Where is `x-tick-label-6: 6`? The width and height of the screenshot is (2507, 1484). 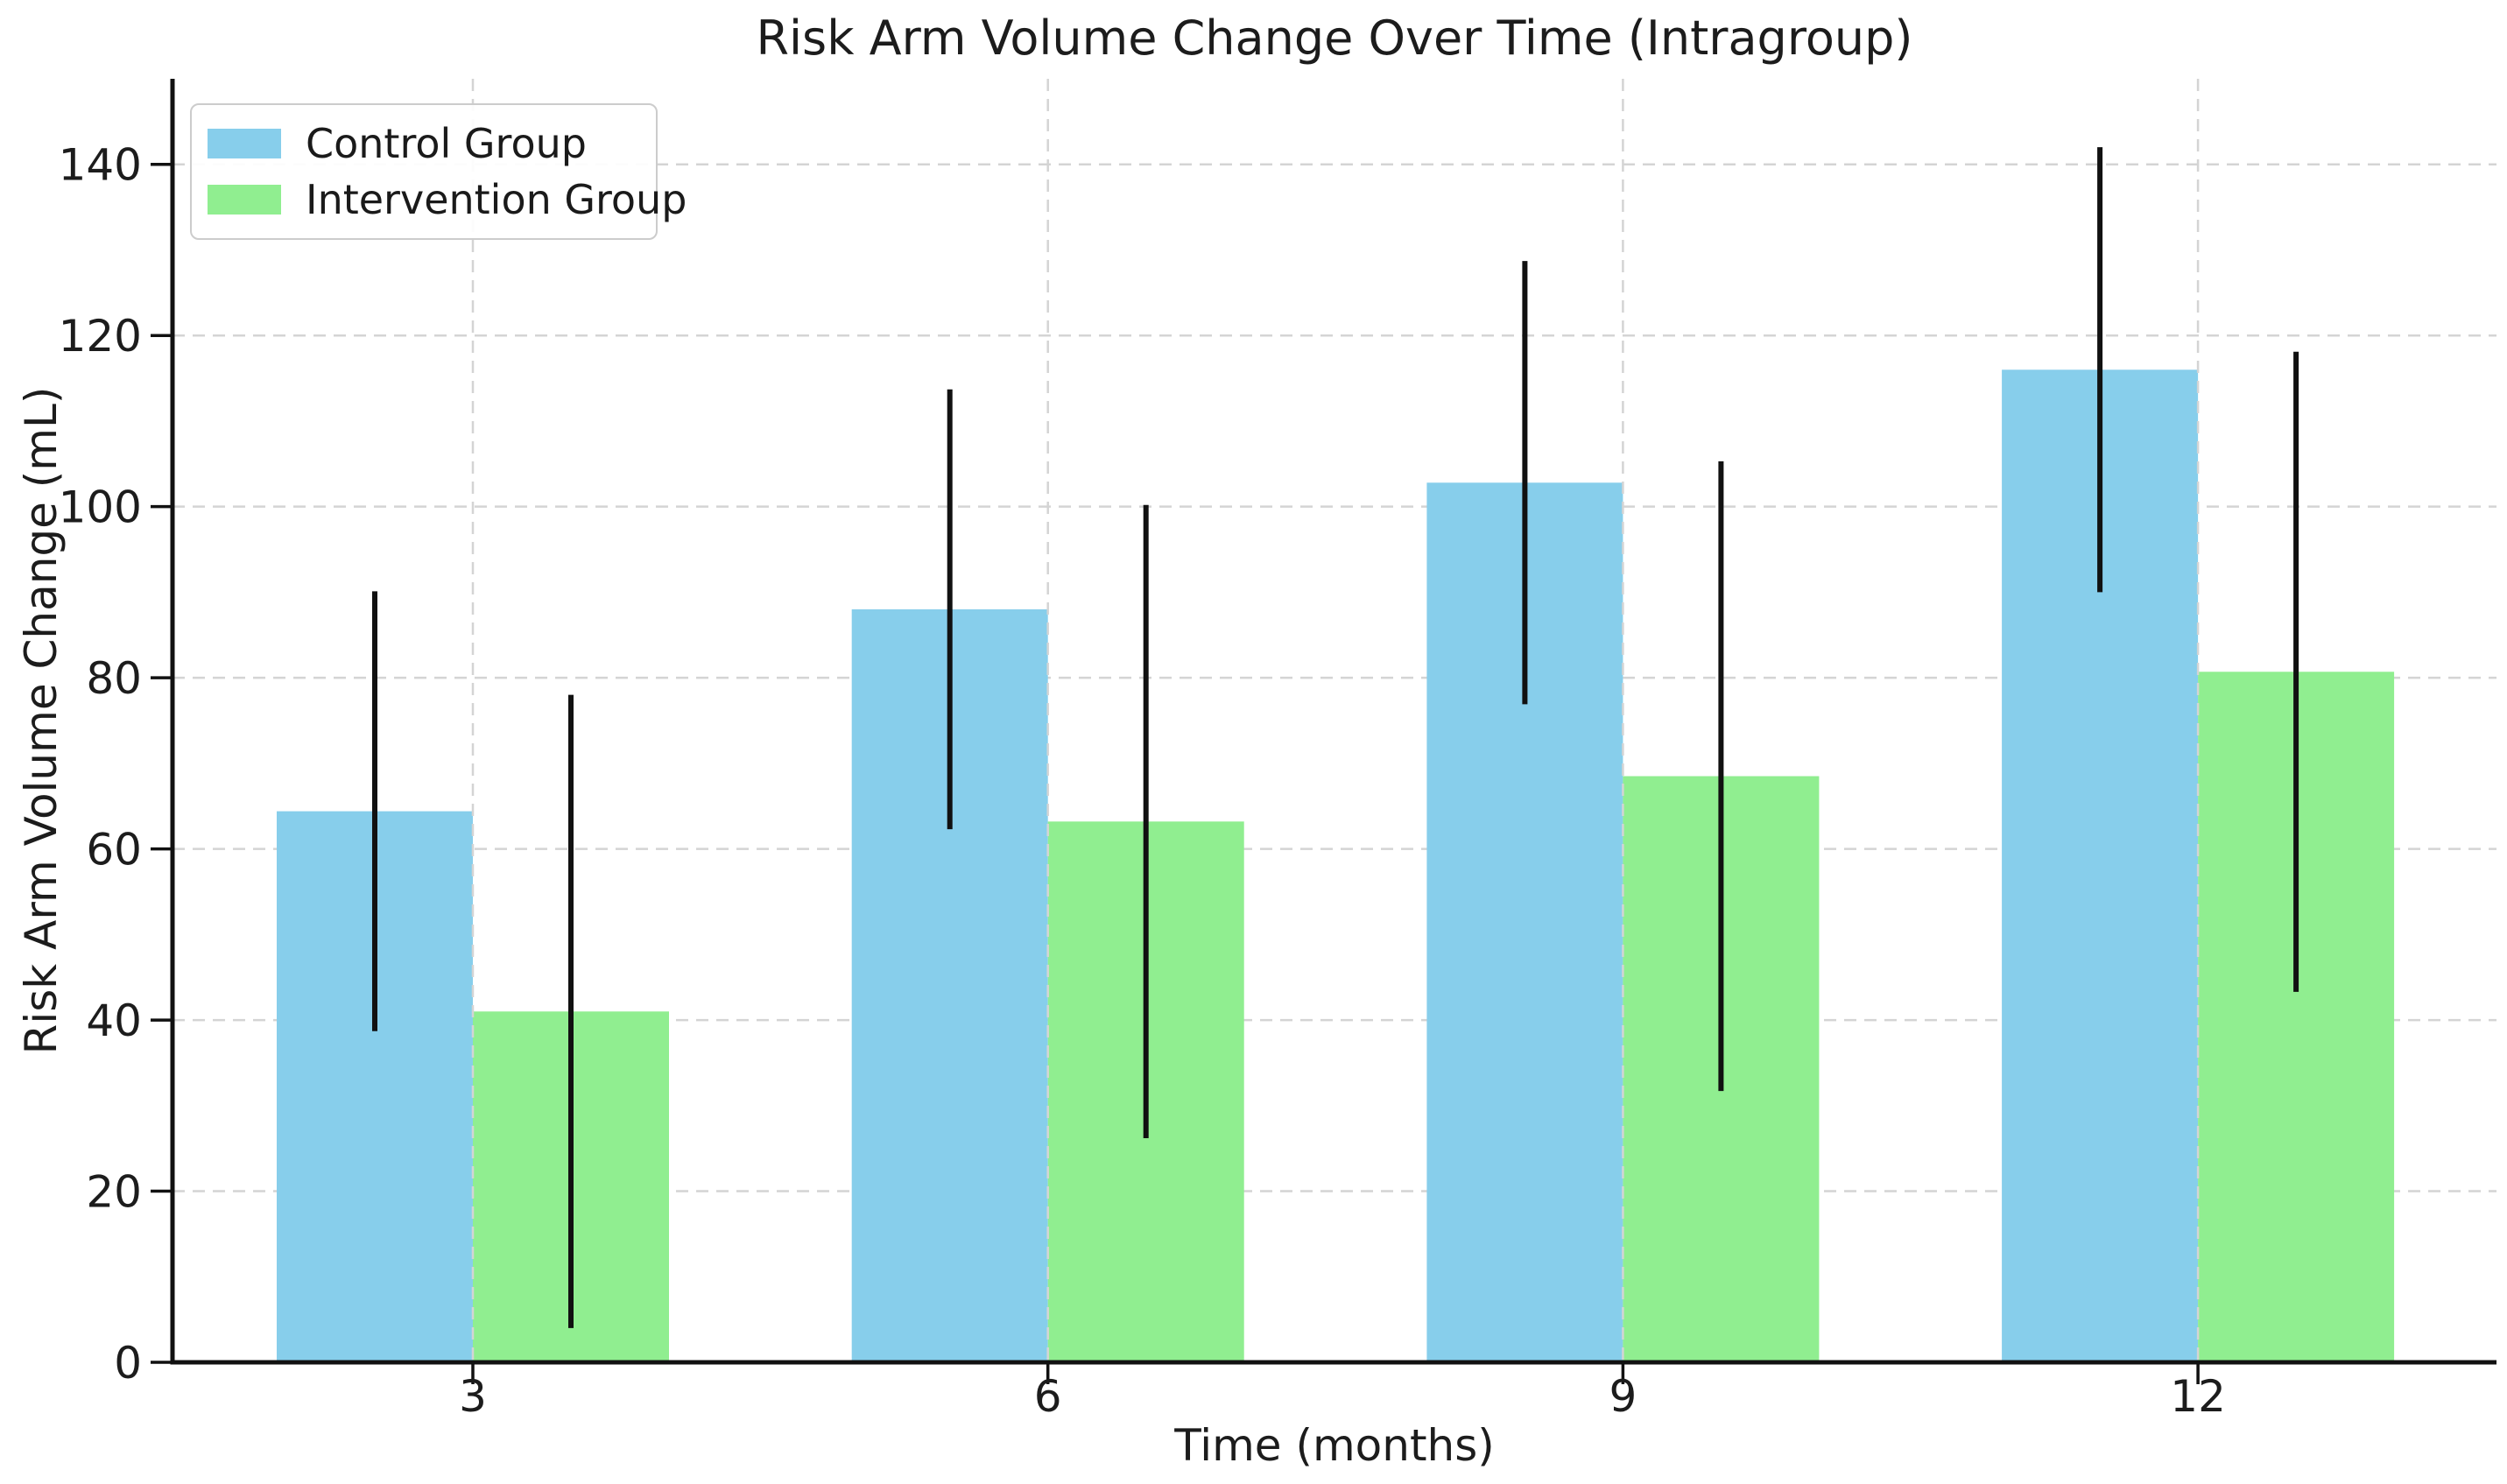 x-tick-label-6: 6 is located at coordinates (1048, 1396).